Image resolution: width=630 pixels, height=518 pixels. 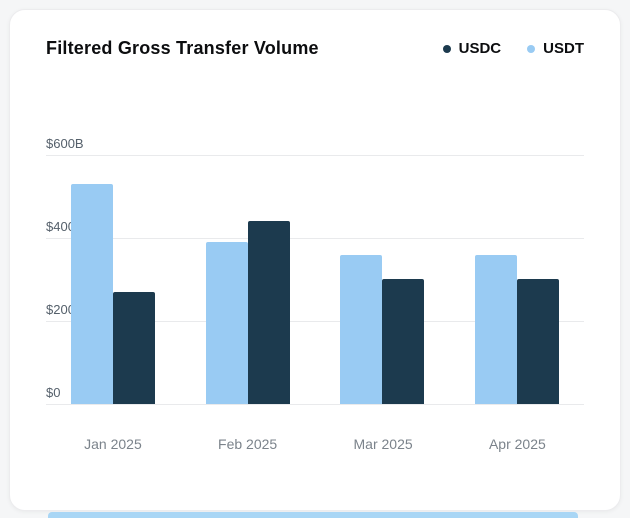 I want to click on x-axis-label: Apr 2025, so click(x=517, y=444).